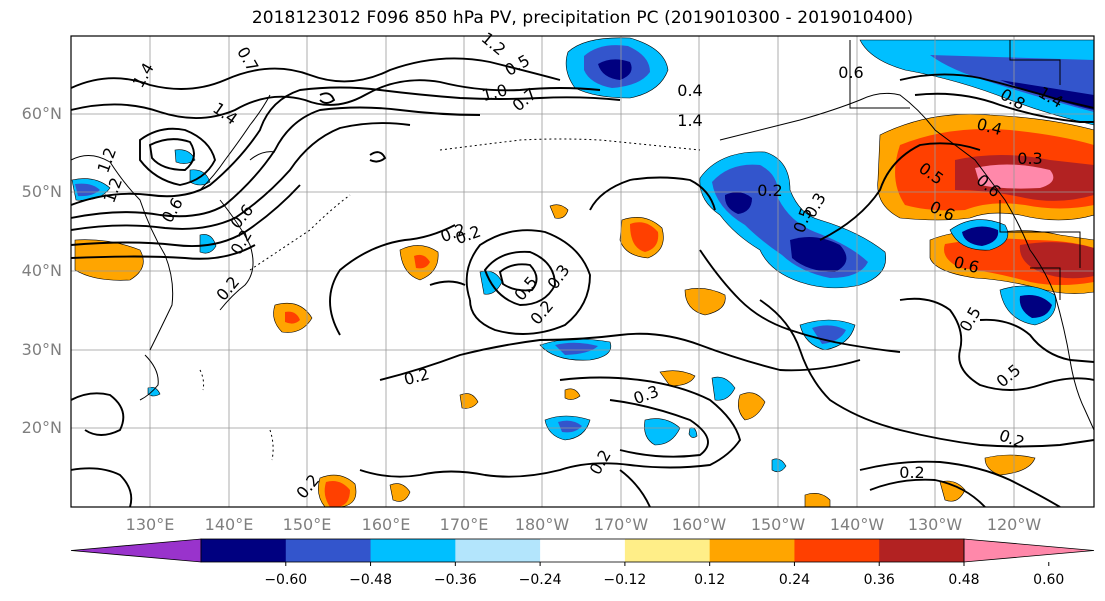 This screenshot has width=1105, height=601. Describe the element at coordinates (1029, 550) in the screenshot. I see `colorbar-extend-high` at that location.